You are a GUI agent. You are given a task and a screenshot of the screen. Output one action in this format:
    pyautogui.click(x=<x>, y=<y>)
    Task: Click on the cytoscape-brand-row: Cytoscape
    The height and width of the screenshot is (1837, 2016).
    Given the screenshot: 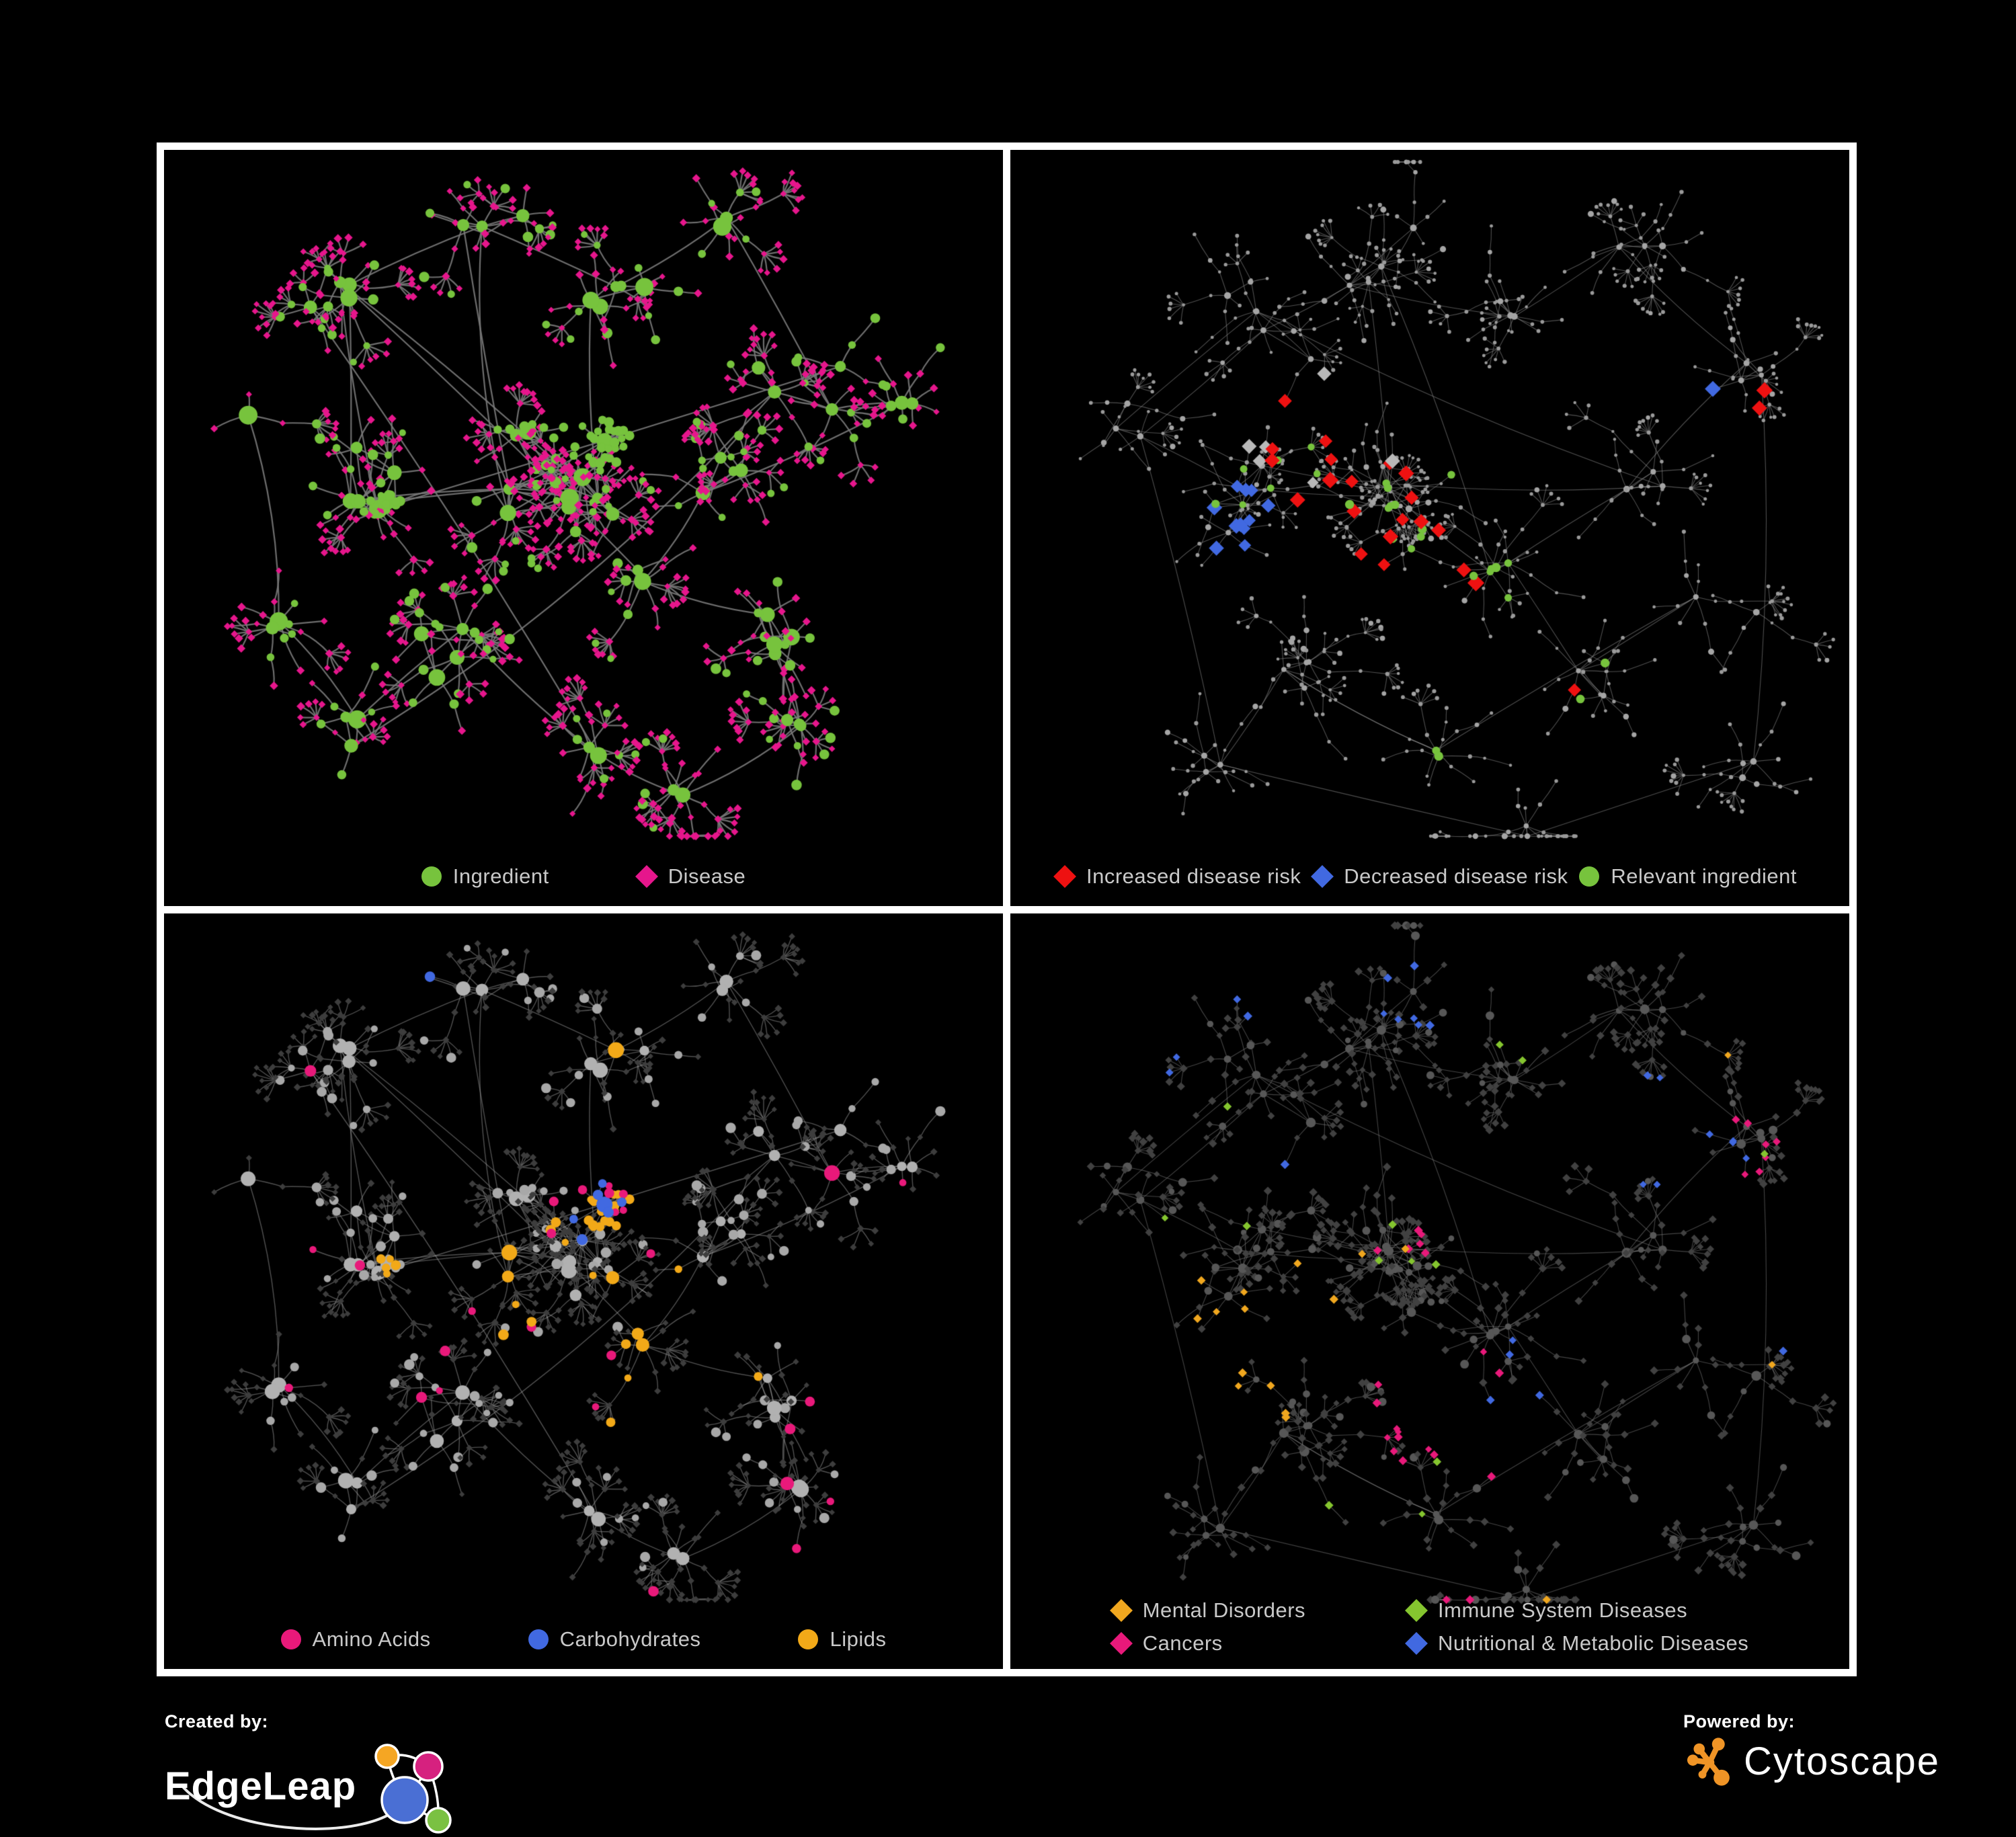 What is the action you would take?
    pyautogui.click(x=1811, y=1761)
    